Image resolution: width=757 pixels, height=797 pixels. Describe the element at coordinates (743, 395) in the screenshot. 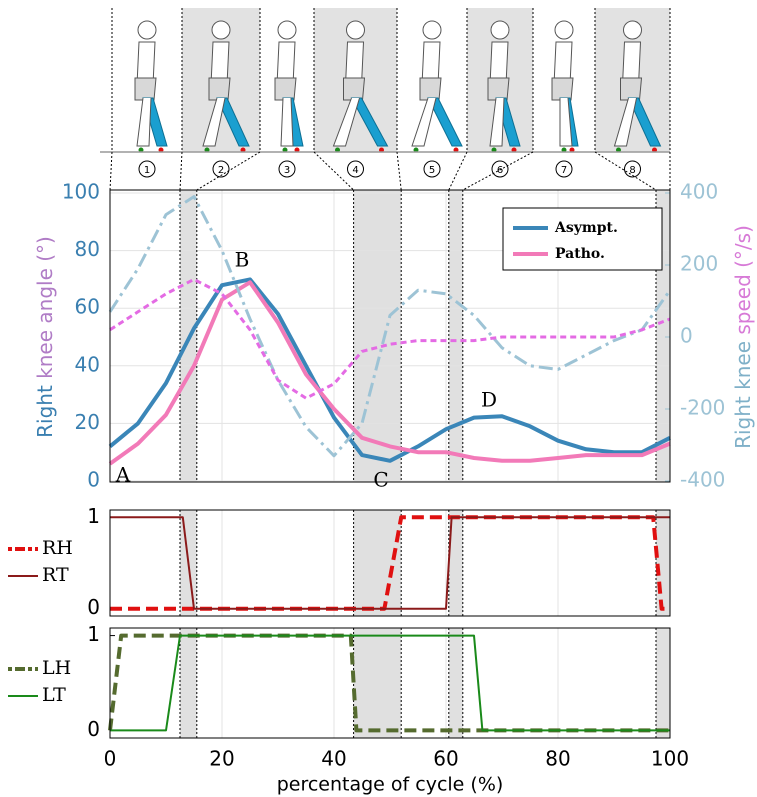

I see `y2-axis-label-part: Right knee` at that location.